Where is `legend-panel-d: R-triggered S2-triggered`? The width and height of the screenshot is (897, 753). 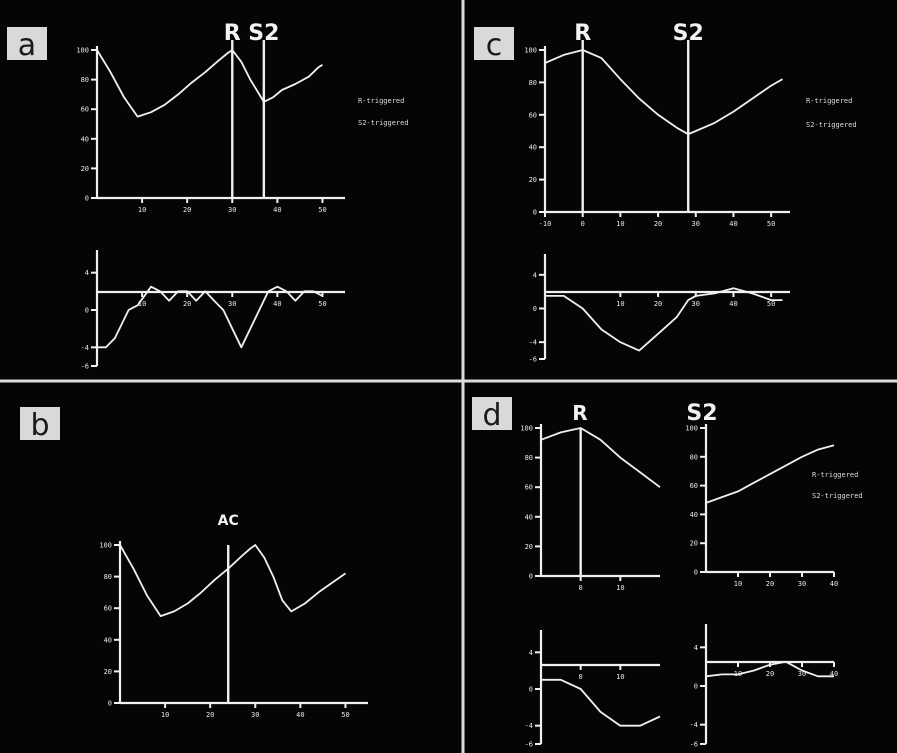 legend-panel-d: R-triggered S2-triggered is located at coordinates (837, 485).